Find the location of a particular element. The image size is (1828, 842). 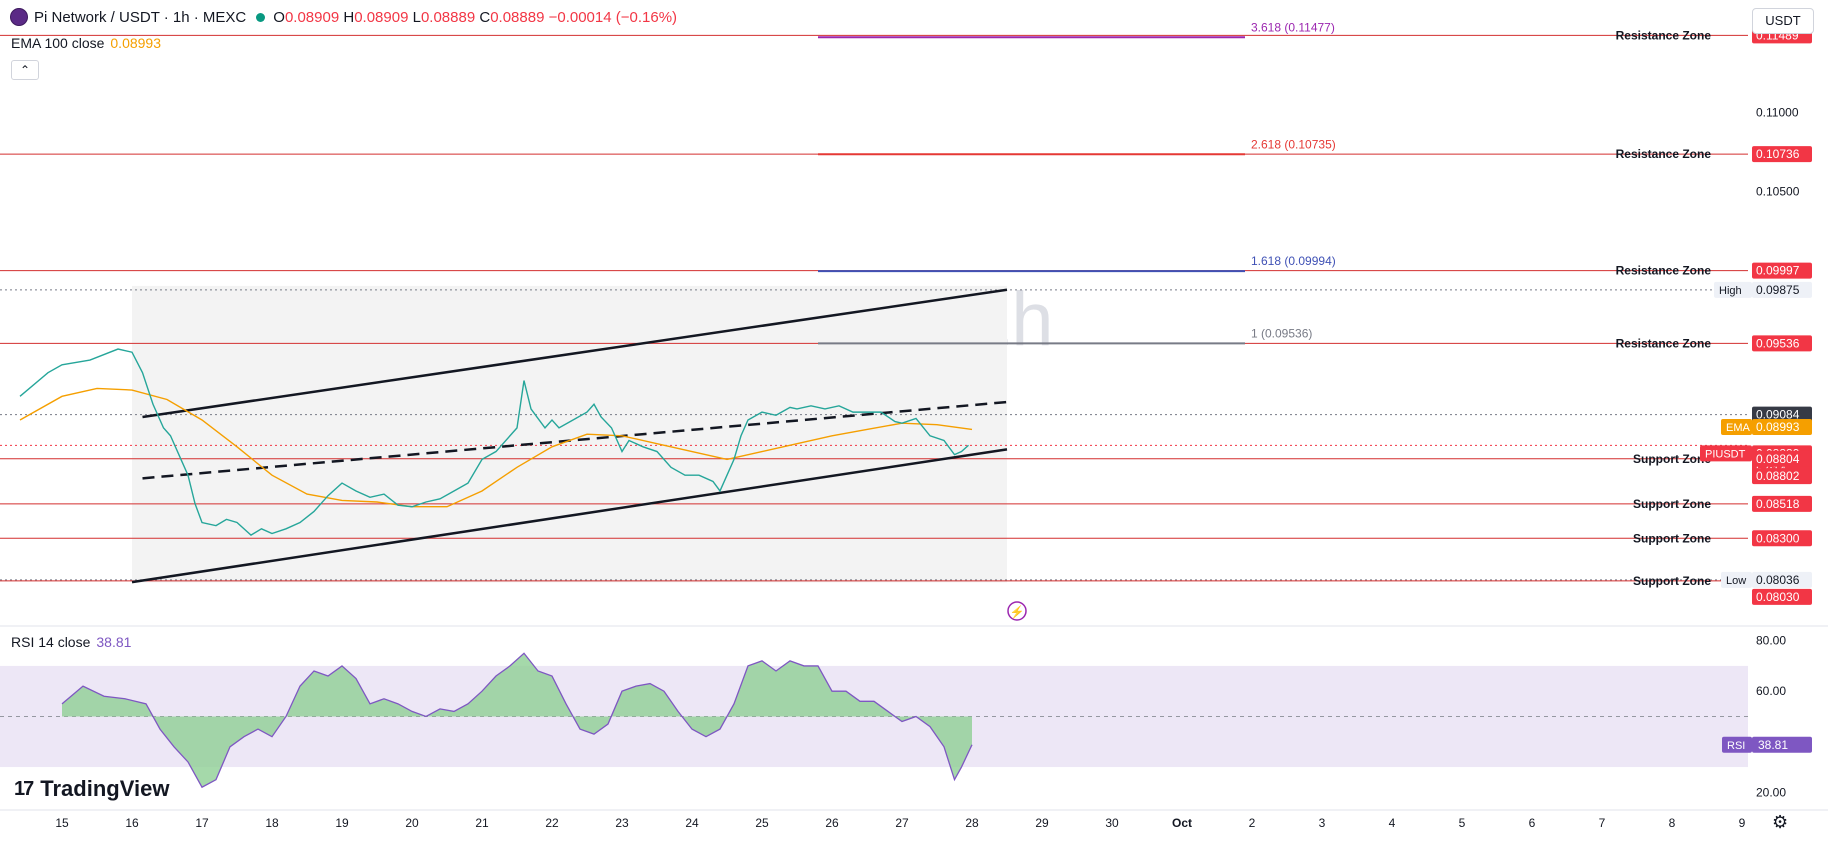

price-axis-tick: 0.10500 is located at coordinates (1778, 191).